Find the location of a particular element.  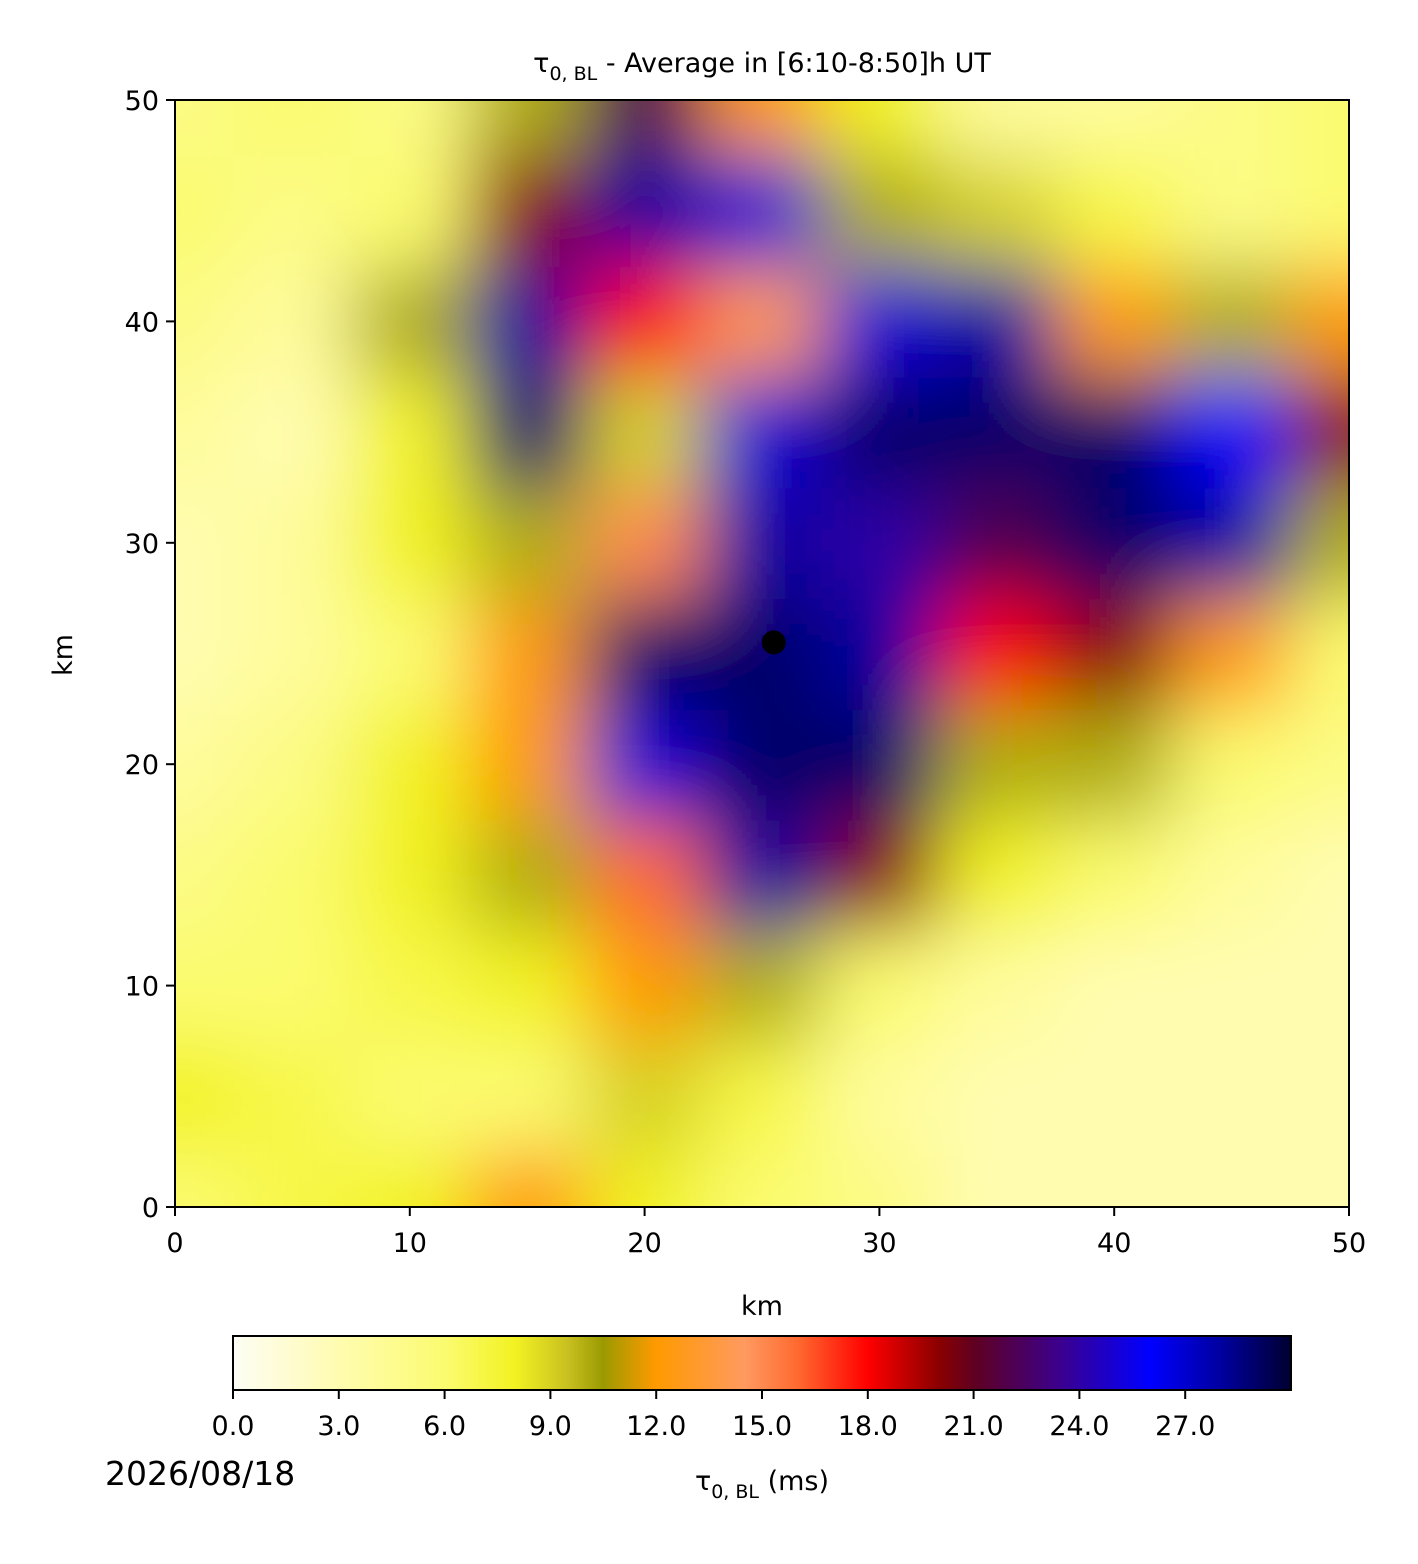

x-tick-label: 40 is located at coordinates (1114, 1243).